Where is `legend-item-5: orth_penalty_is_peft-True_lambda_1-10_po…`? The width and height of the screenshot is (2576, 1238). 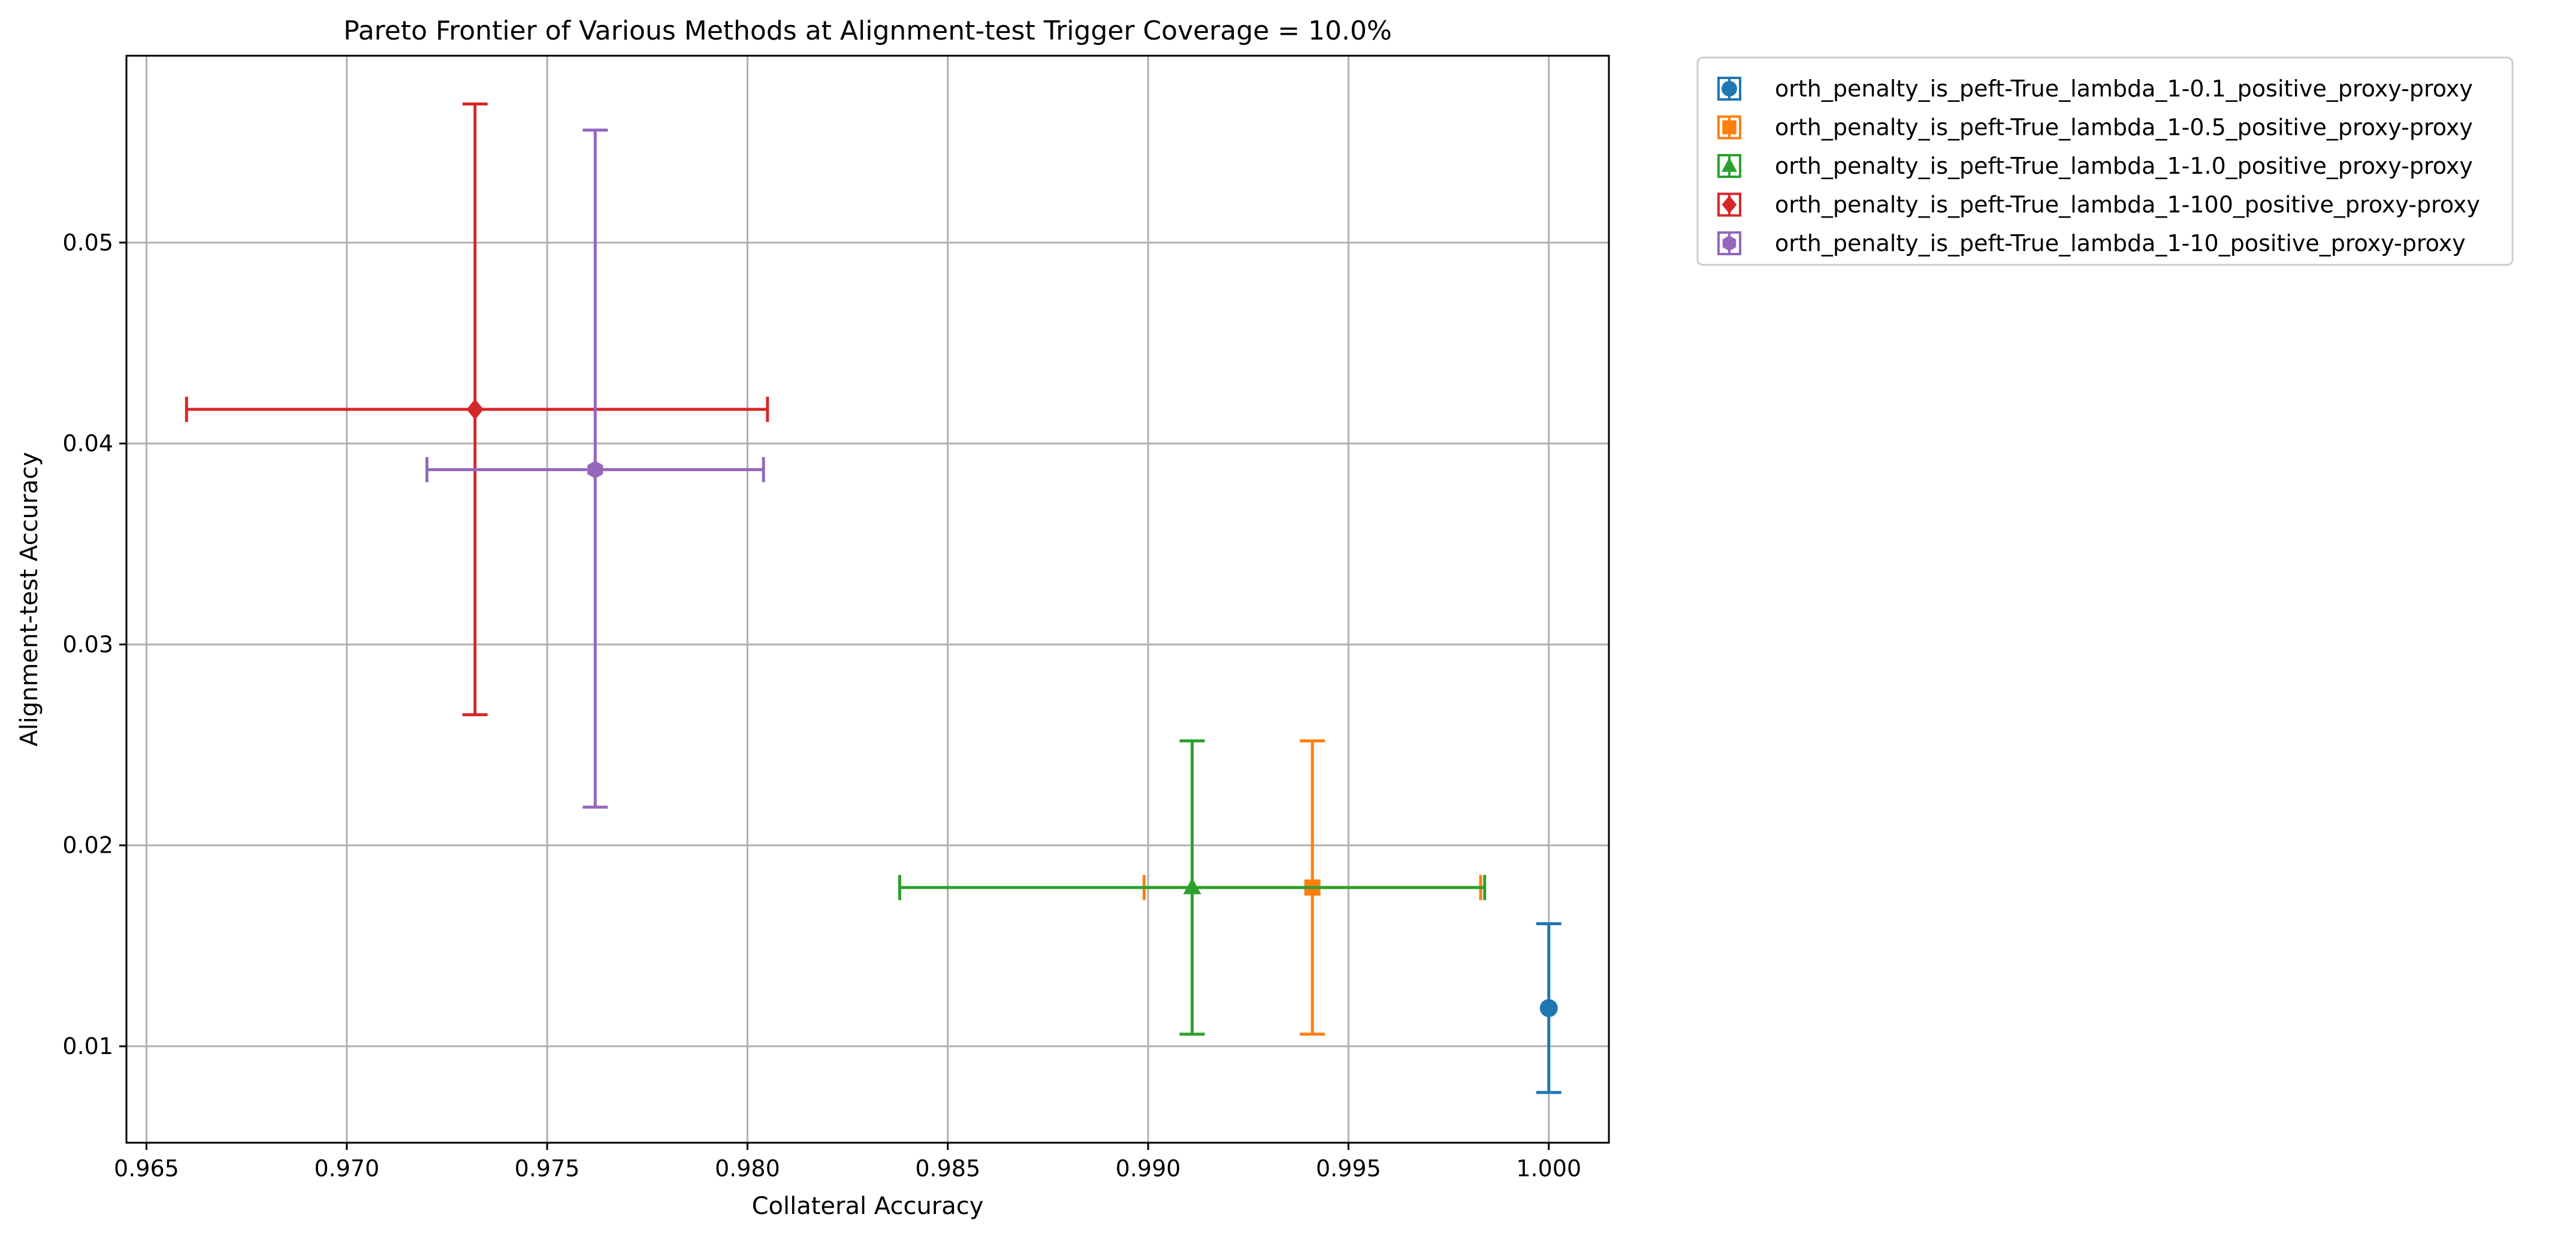 legend-item-5: orth_penalty_is_peft-True_lambda_1-10_po… is located at coordinates (2092, 243).